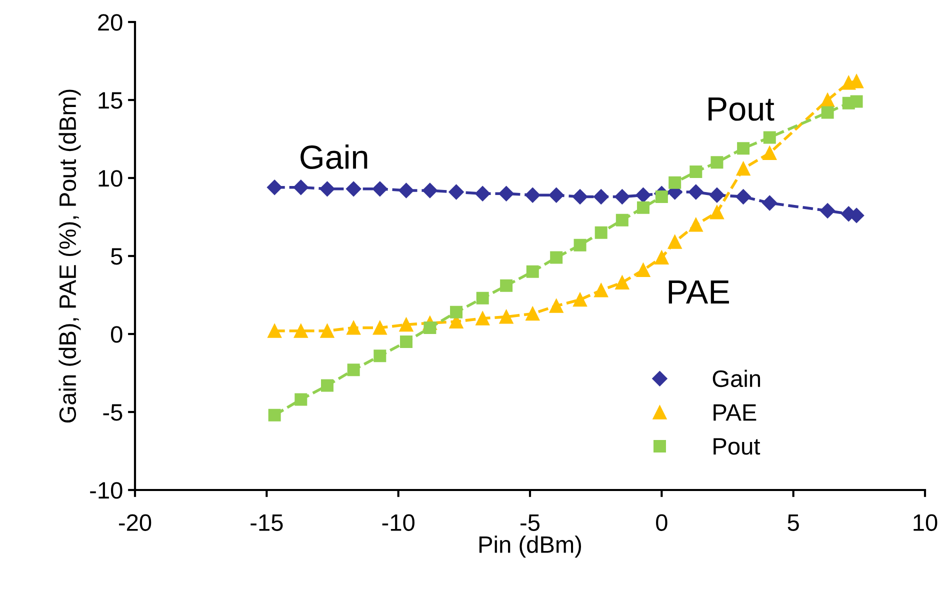 This screenshot has width=946, height=600. What do you see at coordinates (112, 412) in the screenshot?
I see `y-tick-label: -5` at bounding box center [112, 412].